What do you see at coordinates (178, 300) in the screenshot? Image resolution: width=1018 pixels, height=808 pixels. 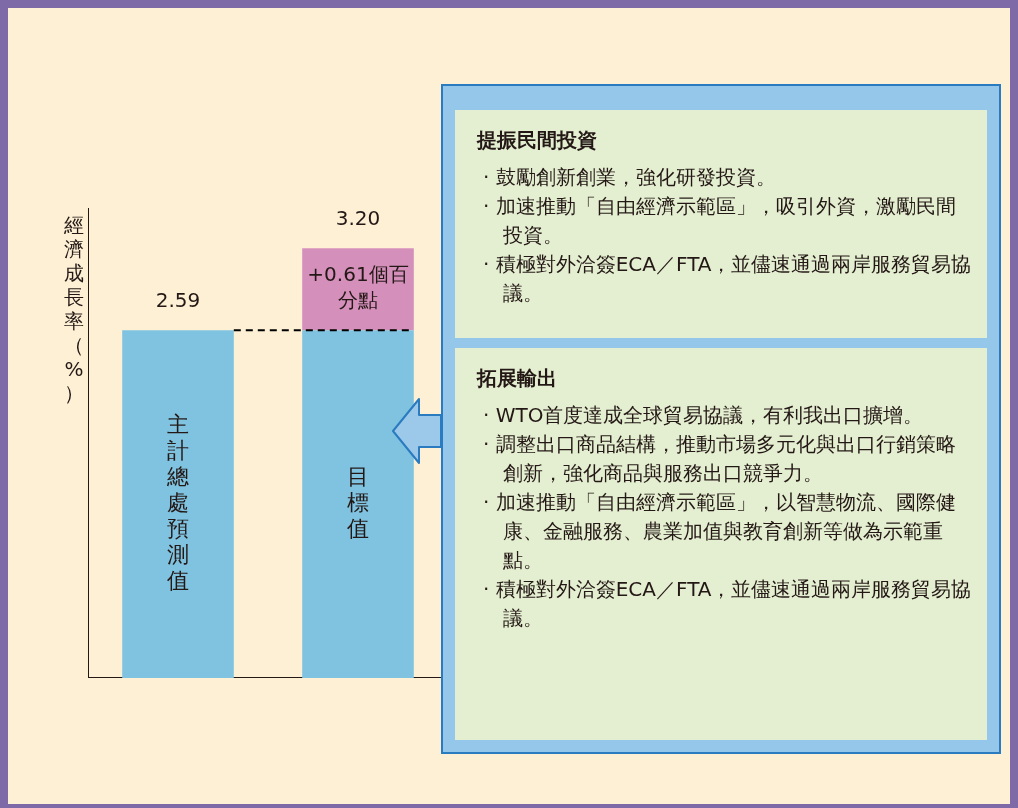 I see `total-label: 2.59` at bounding box center [178, 300].